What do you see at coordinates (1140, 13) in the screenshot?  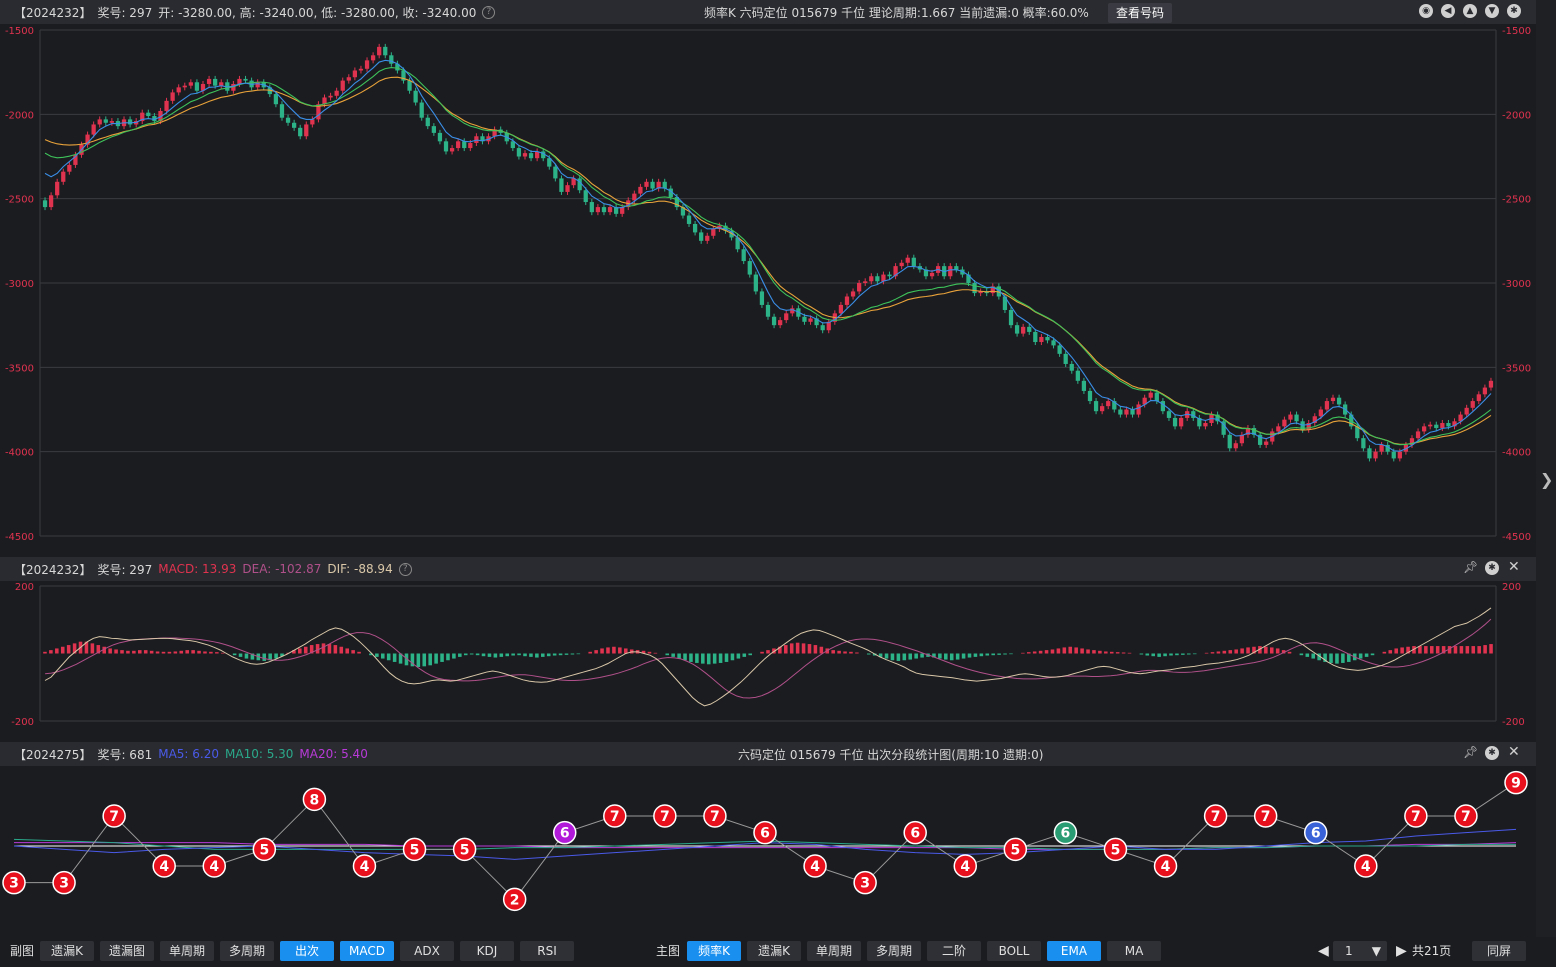 I see `view-numbers-button: 查看号码` at bounding box center [1140, 13].